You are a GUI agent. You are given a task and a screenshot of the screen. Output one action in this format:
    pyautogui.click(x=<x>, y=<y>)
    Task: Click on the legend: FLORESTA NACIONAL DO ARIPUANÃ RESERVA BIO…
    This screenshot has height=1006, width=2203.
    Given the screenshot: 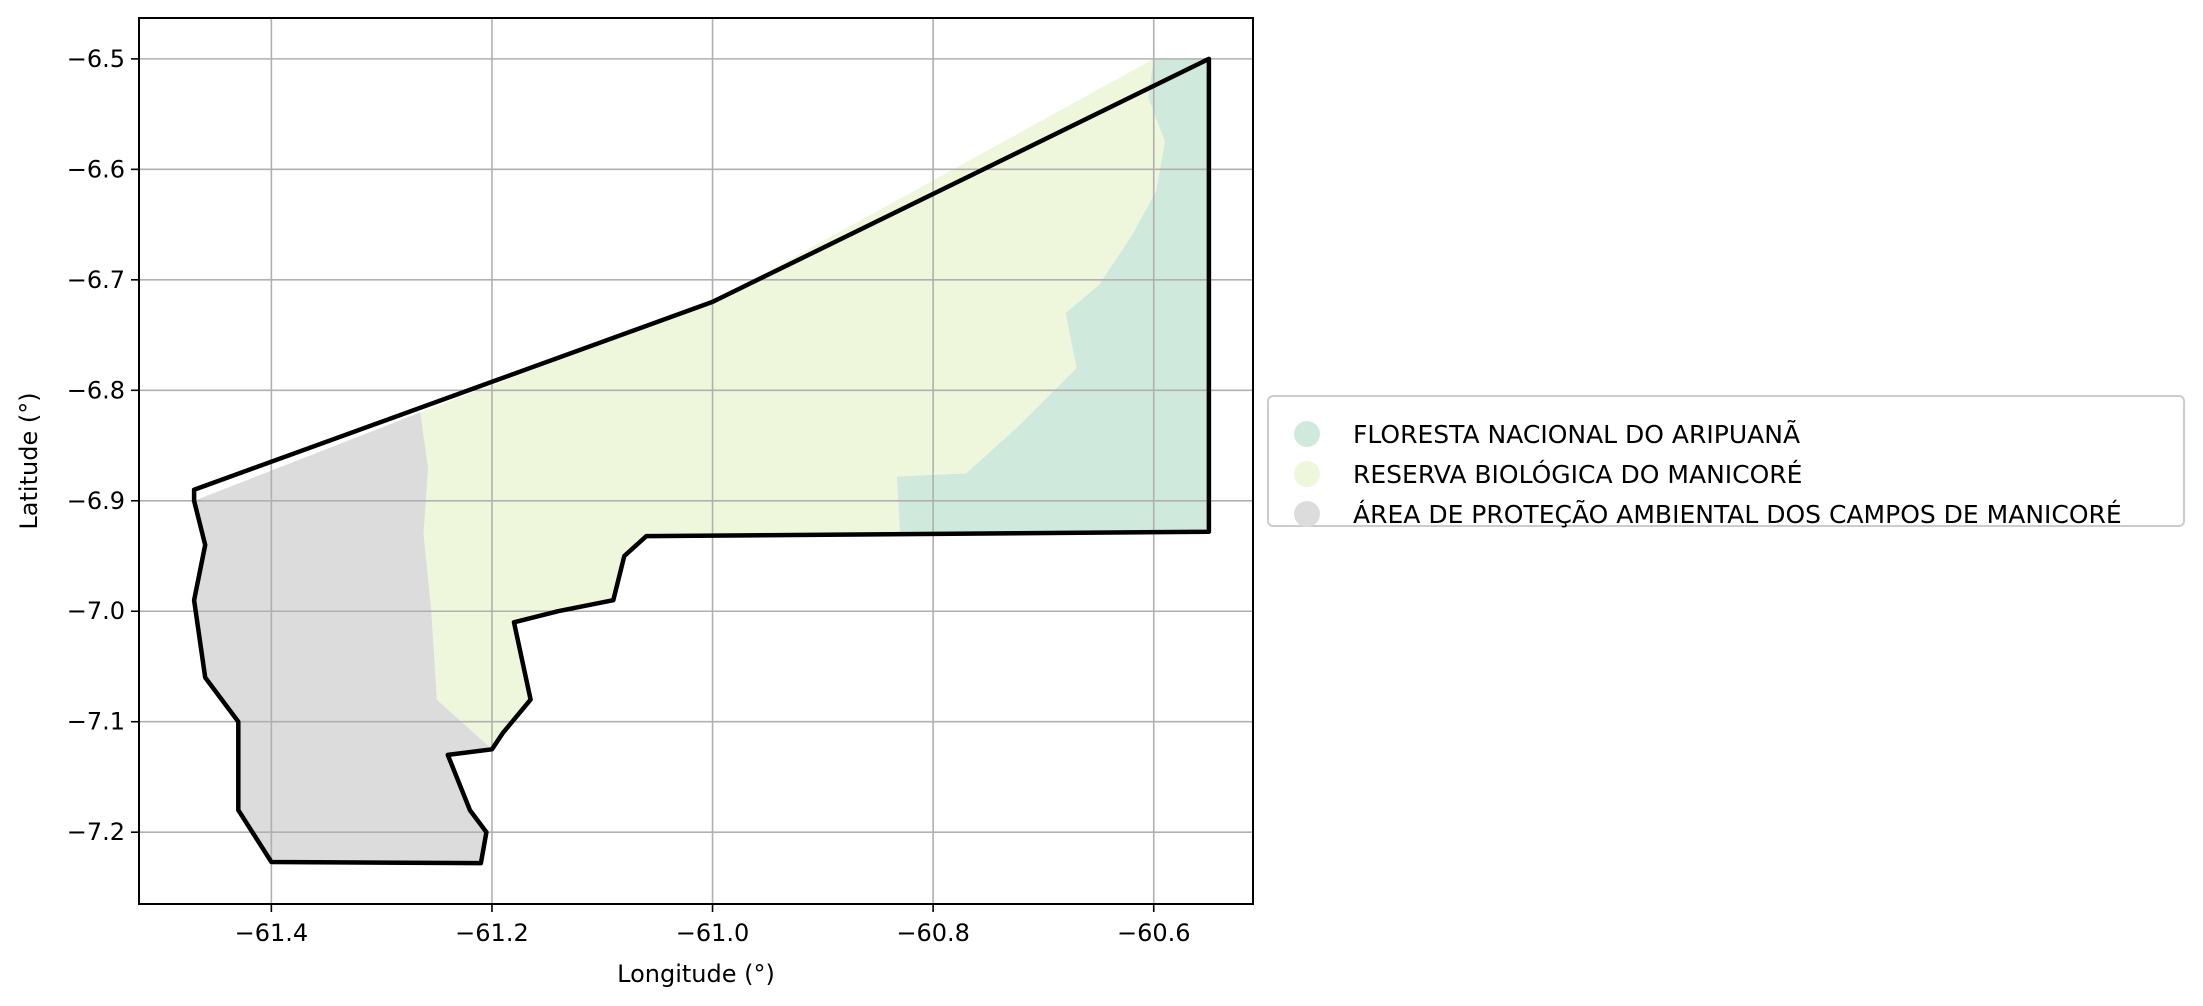 What is the action you would take?
    pyautogui.click(x=1726, y=462)
    